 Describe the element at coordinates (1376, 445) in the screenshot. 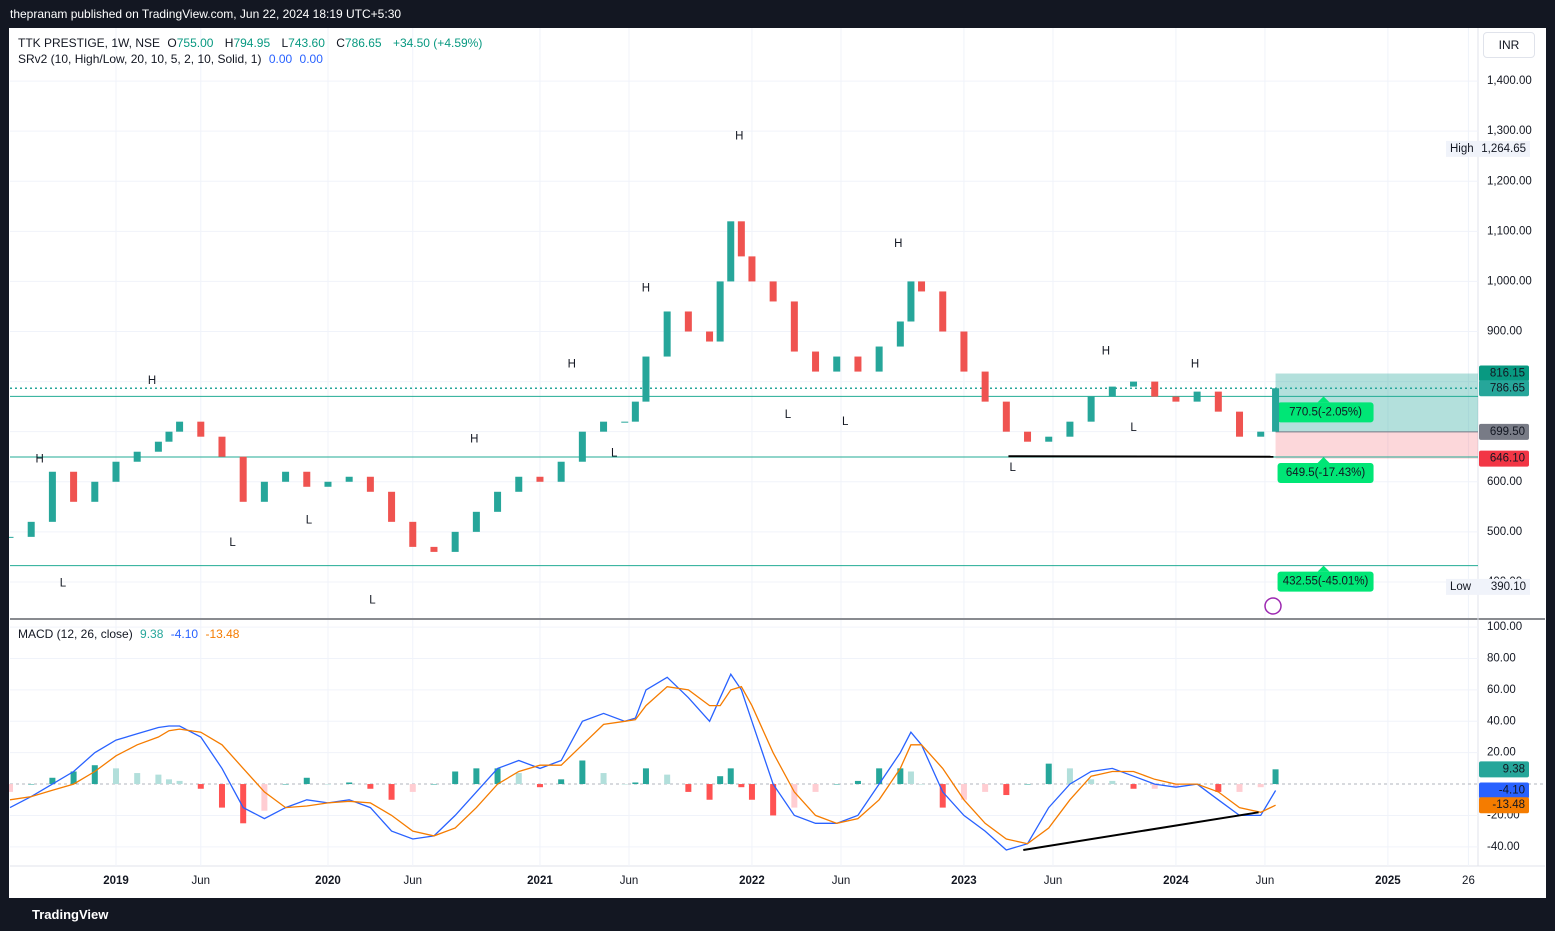

I see `loss-zone` at that location.